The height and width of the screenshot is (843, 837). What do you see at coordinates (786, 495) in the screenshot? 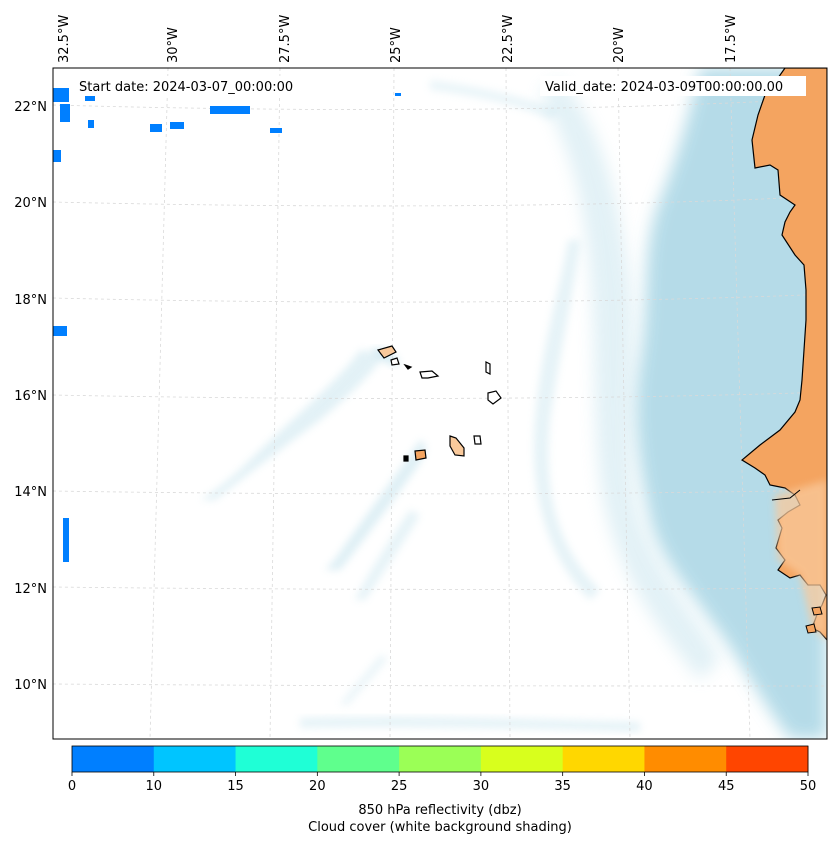
I see `gambia-river` at bounding box center [786, 495].